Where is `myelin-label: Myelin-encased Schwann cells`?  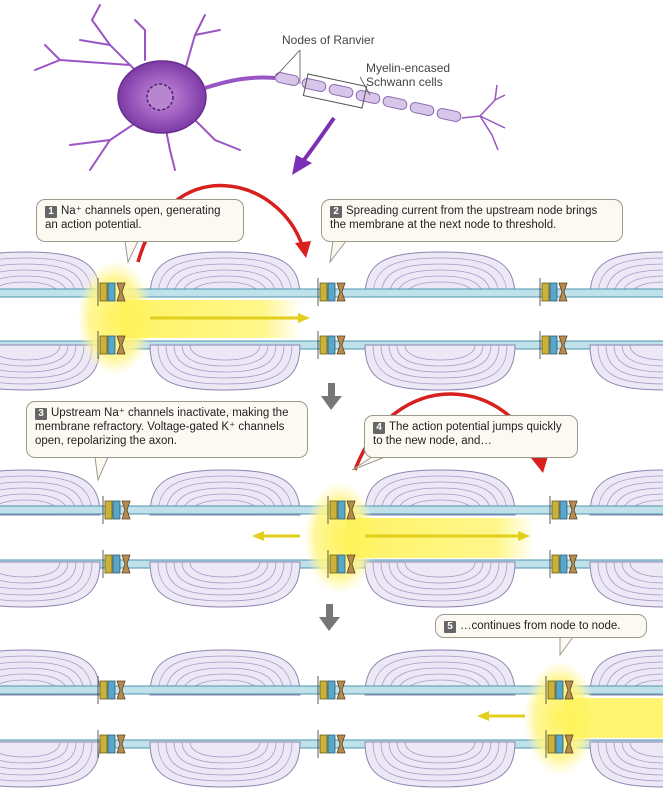
myelin-label: Myelin-encased Schwann cells is located at coordinates (408, 75).